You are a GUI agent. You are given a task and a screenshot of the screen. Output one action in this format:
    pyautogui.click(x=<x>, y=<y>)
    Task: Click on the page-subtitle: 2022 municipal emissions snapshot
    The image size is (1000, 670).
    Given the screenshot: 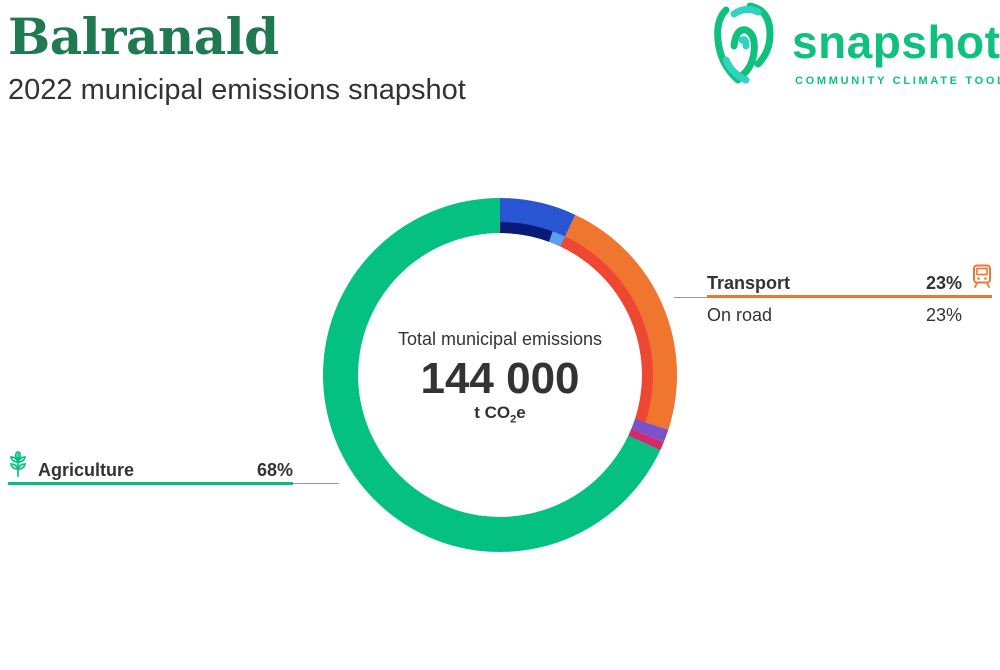 What is the action you would take?
    pyautogui.click(x=237, y=90)
    